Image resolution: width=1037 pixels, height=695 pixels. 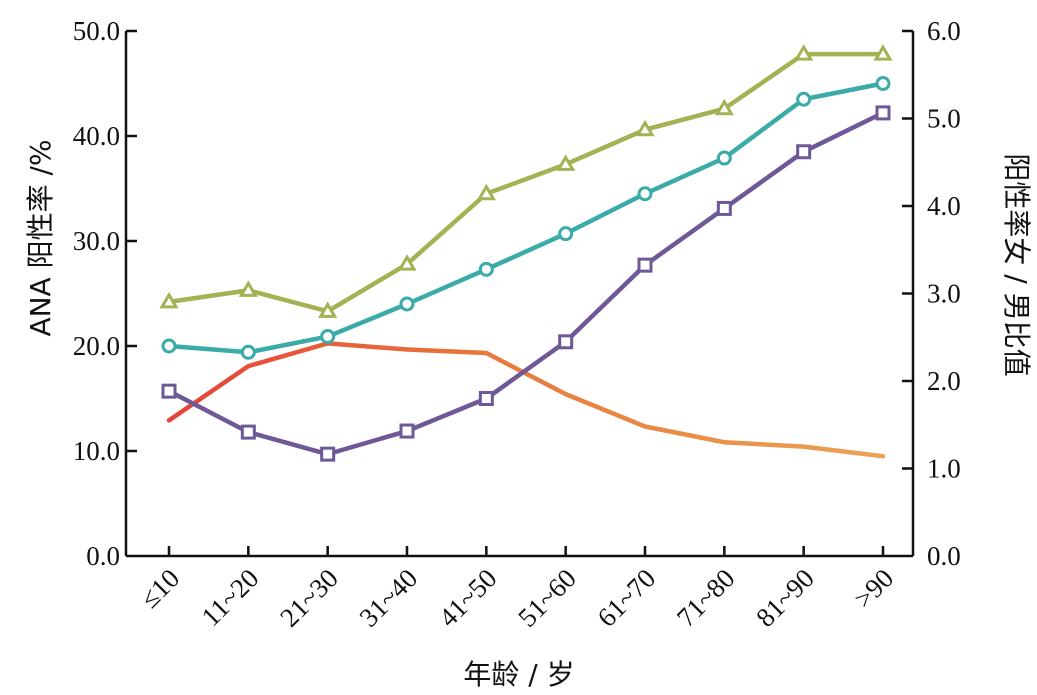 I want to click on left-tick-label: 20.0, so click(x=96, y=346).